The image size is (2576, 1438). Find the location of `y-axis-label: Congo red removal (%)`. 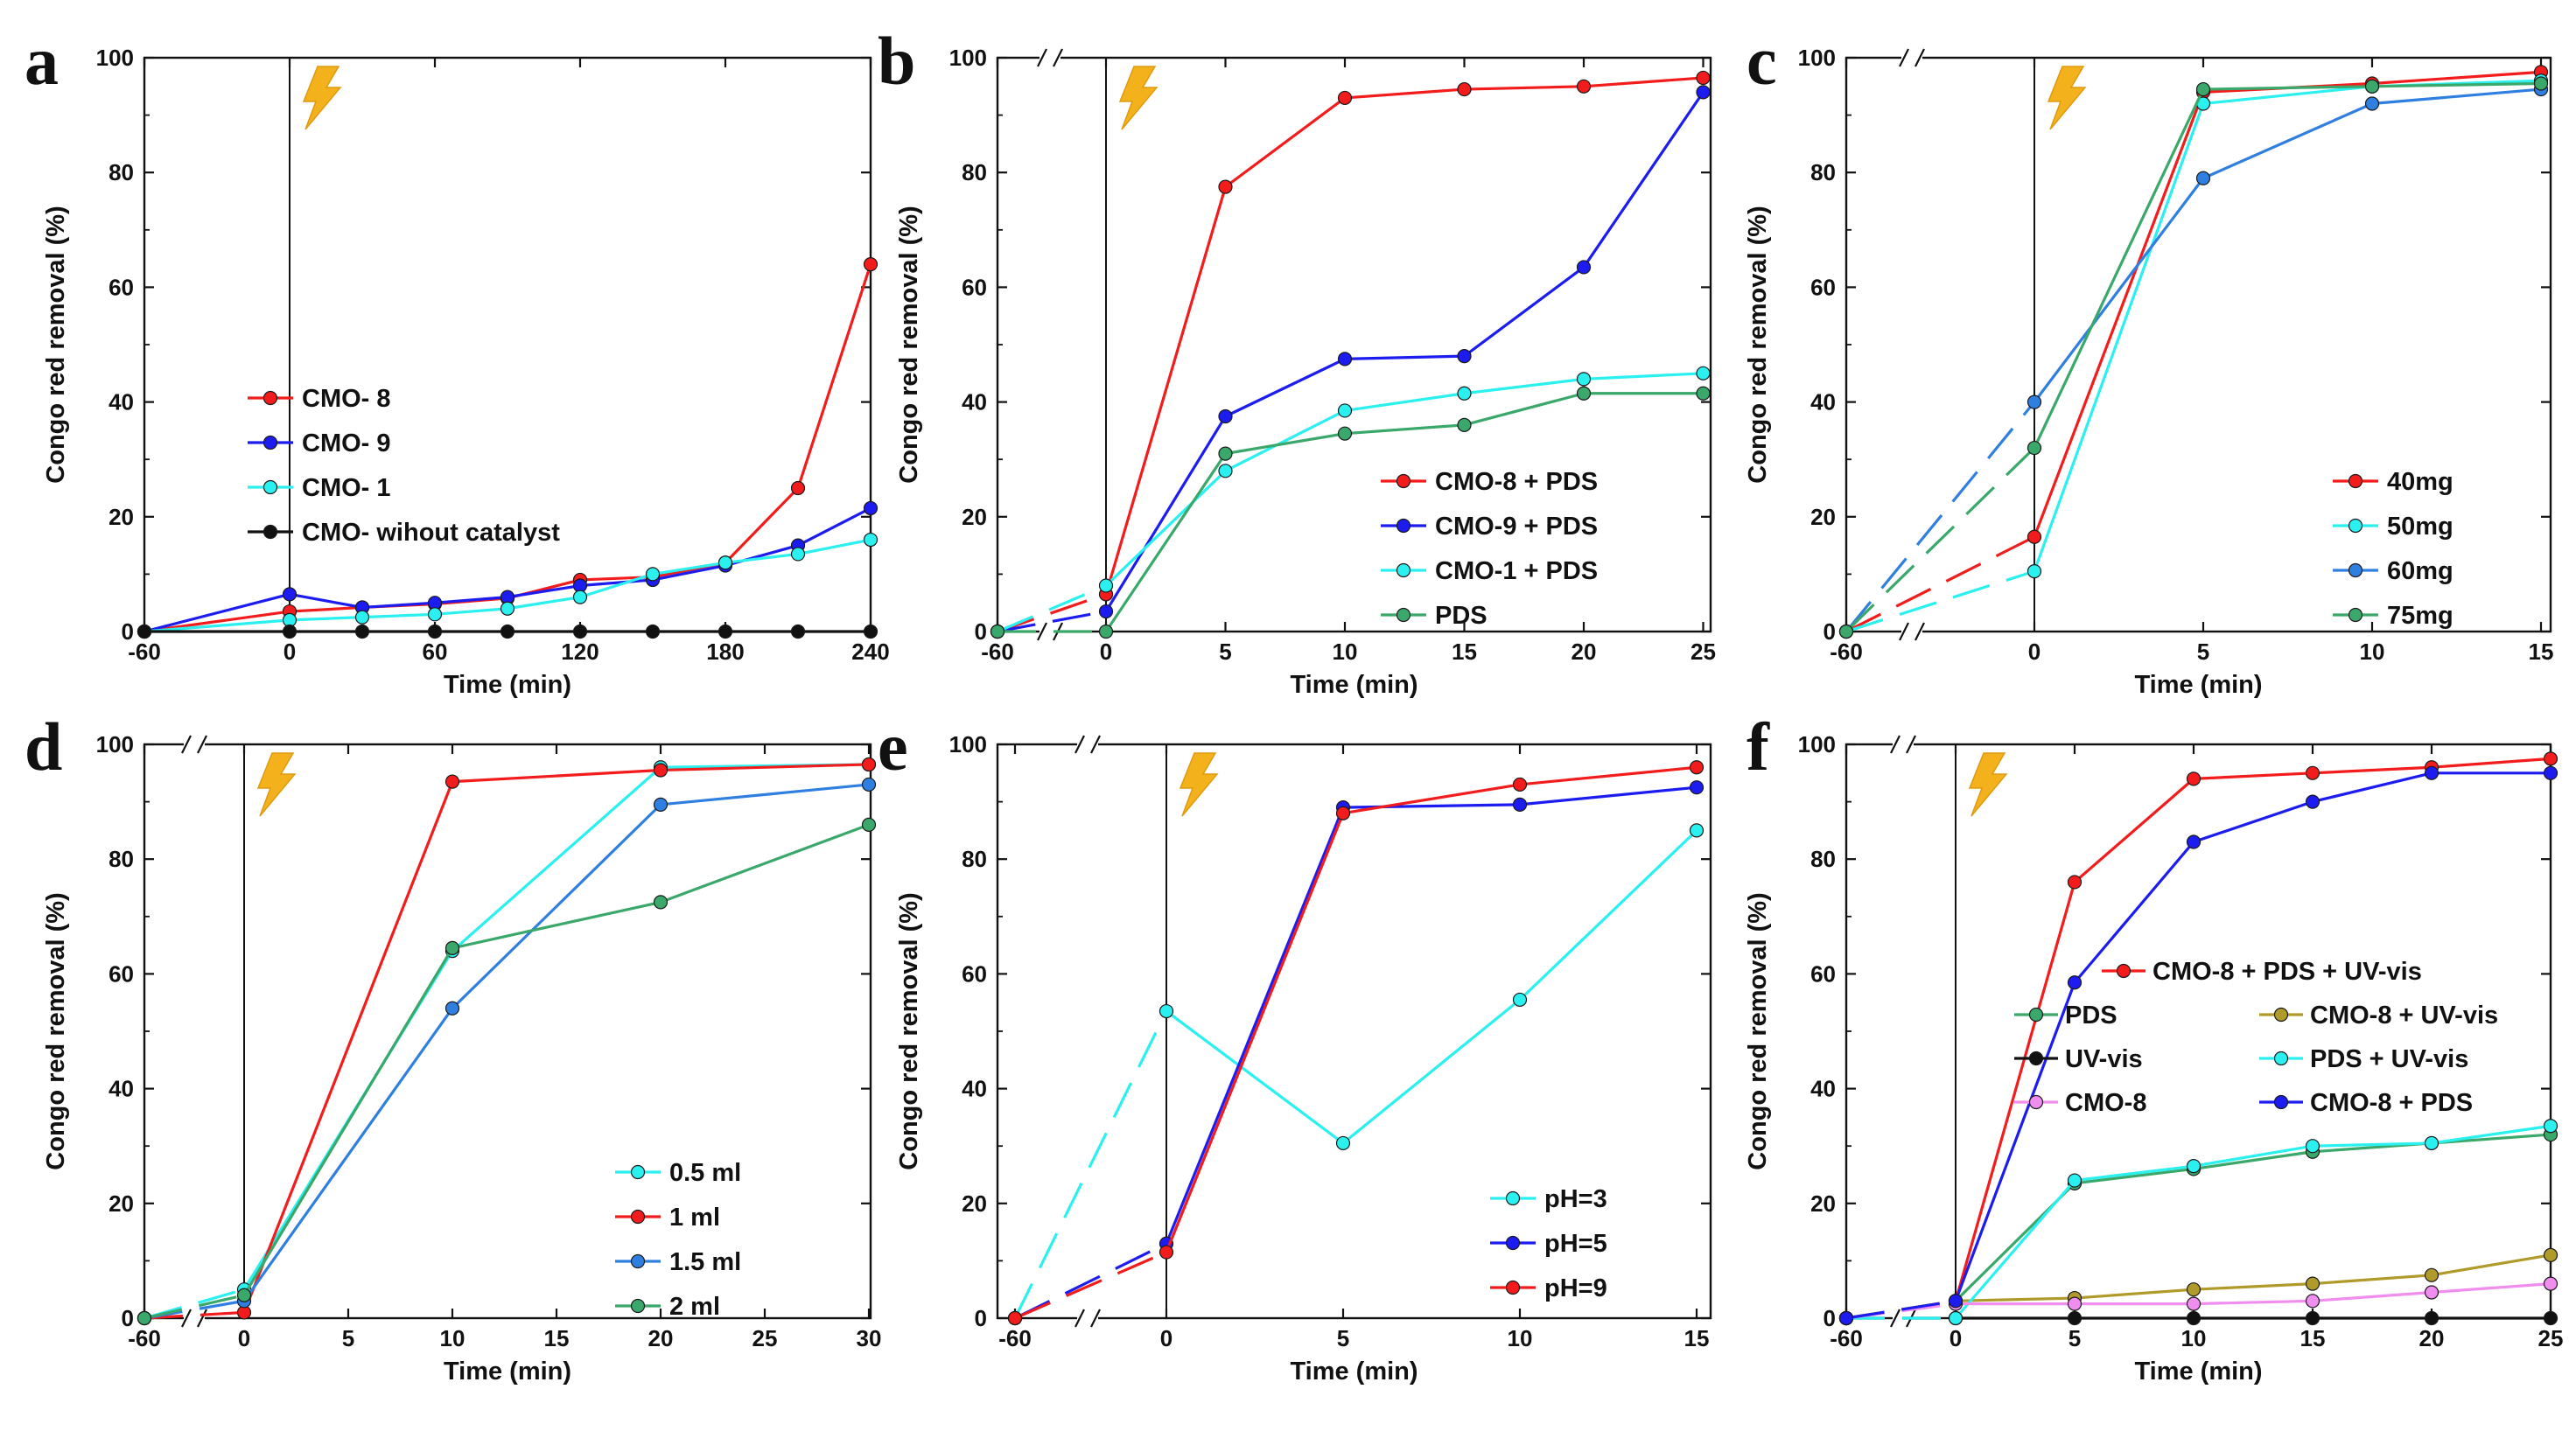

y-axis-label: Congo red removal (%) is located at coordinates (909, 1030).